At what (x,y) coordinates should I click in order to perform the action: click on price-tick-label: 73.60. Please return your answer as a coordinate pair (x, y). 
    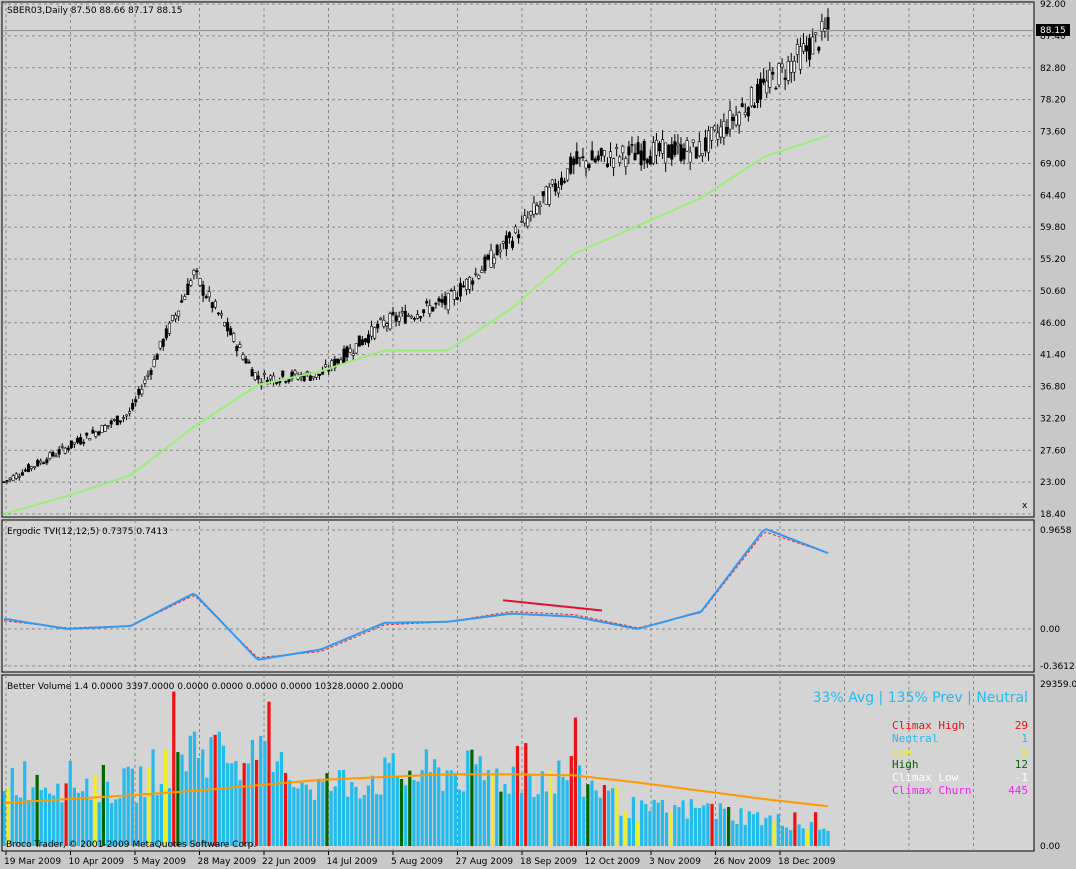
    Looking at the image, I should click on (1053, 133).